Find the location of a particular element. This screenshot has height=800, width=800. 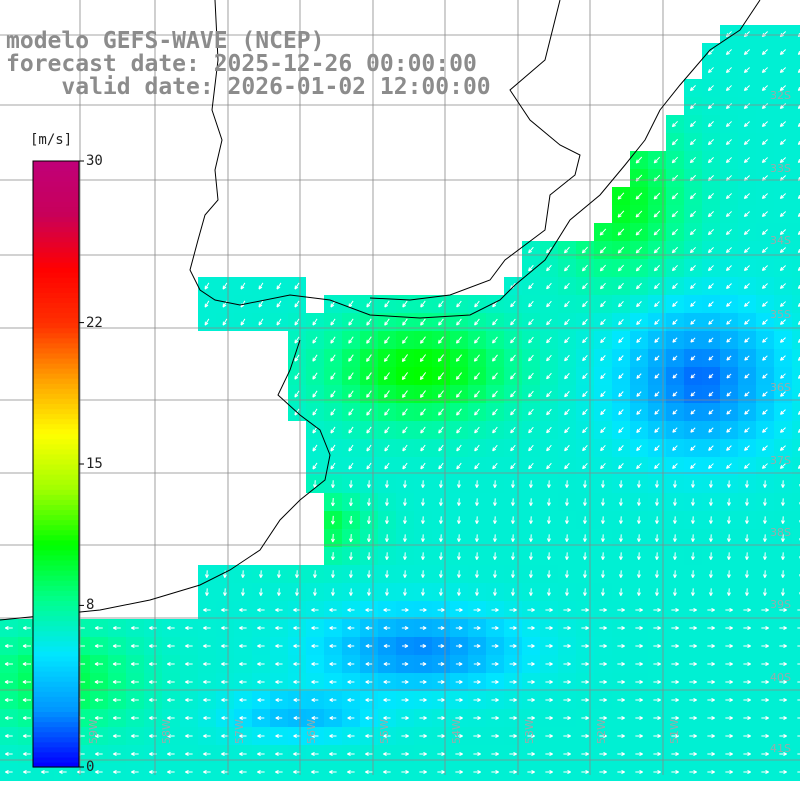

valid-date: valid date: 2026-01-02 12:00:00 is located at coordinates (248, 87).